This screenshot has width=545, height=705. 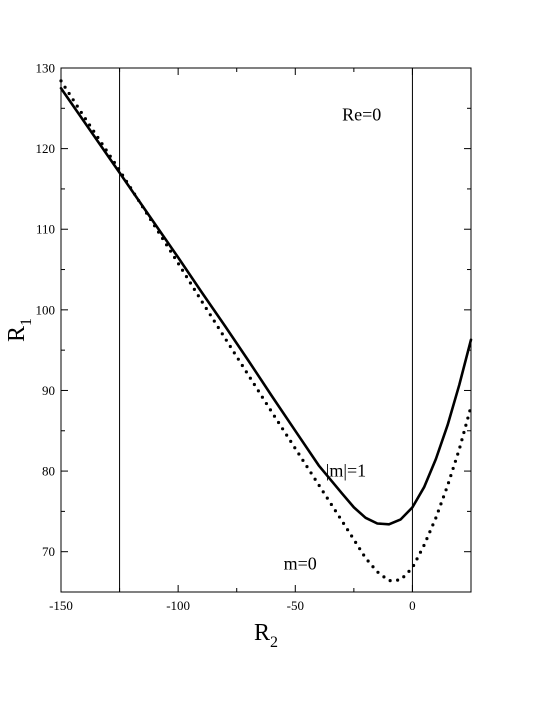 I want to click on x-tick-label: -50, so click(x=295, y=605).